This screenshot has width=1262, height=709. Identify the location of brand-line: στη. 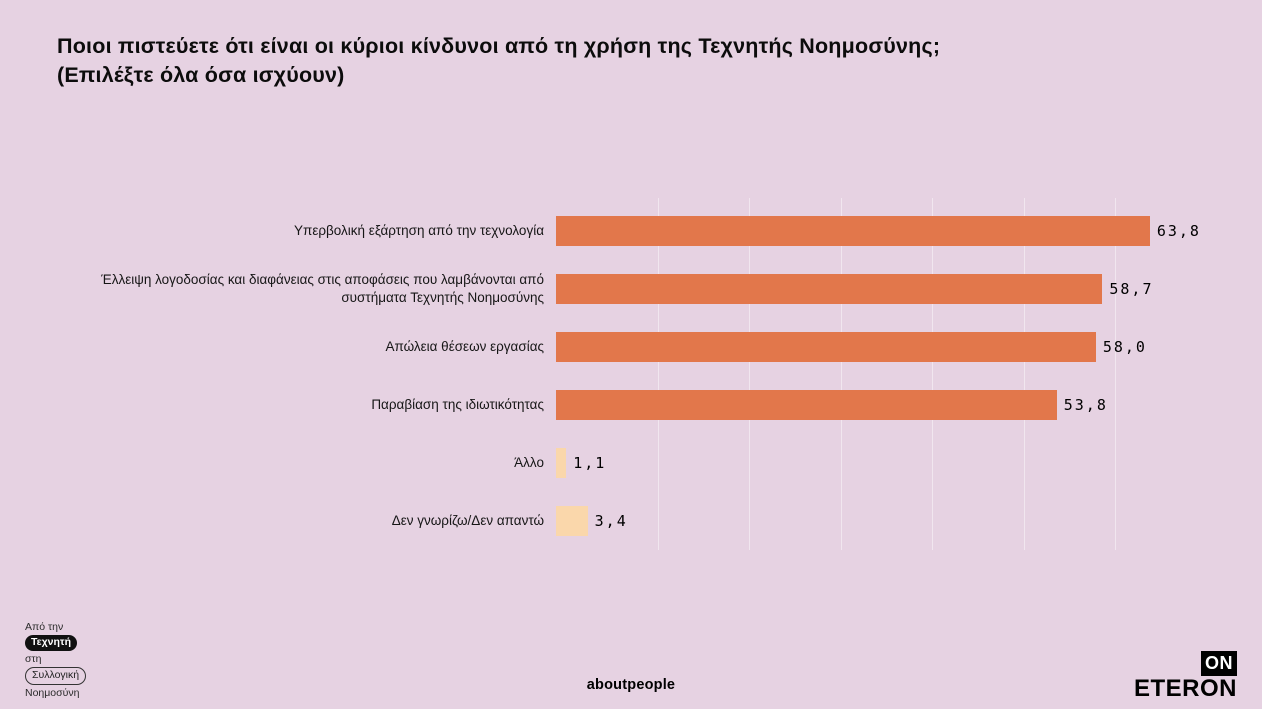
(33, 658).